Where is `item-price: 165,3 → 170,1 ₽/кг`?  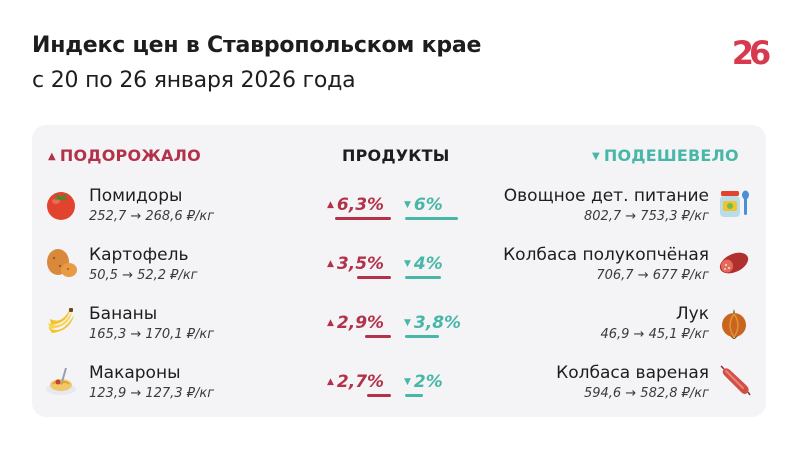
item-price: 165,3 → 170,1 ₽/кг is located at coordinates (152, 334).